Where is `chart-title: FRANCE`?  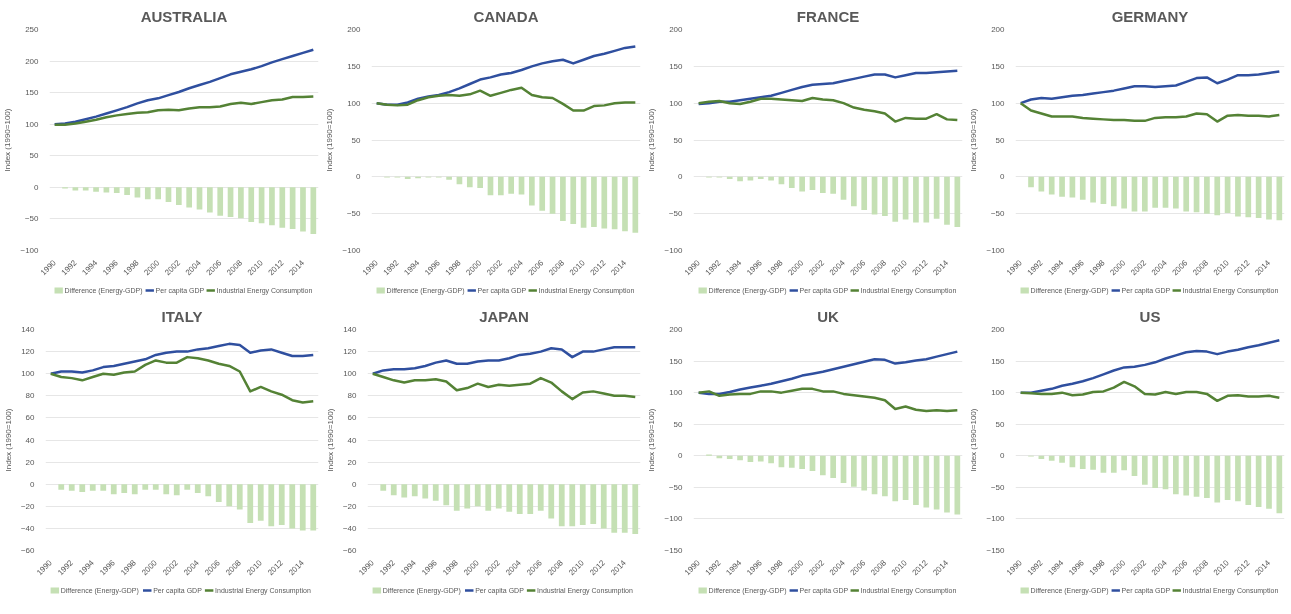 chart-title: FRANCE is located at coordinates (828, 16).